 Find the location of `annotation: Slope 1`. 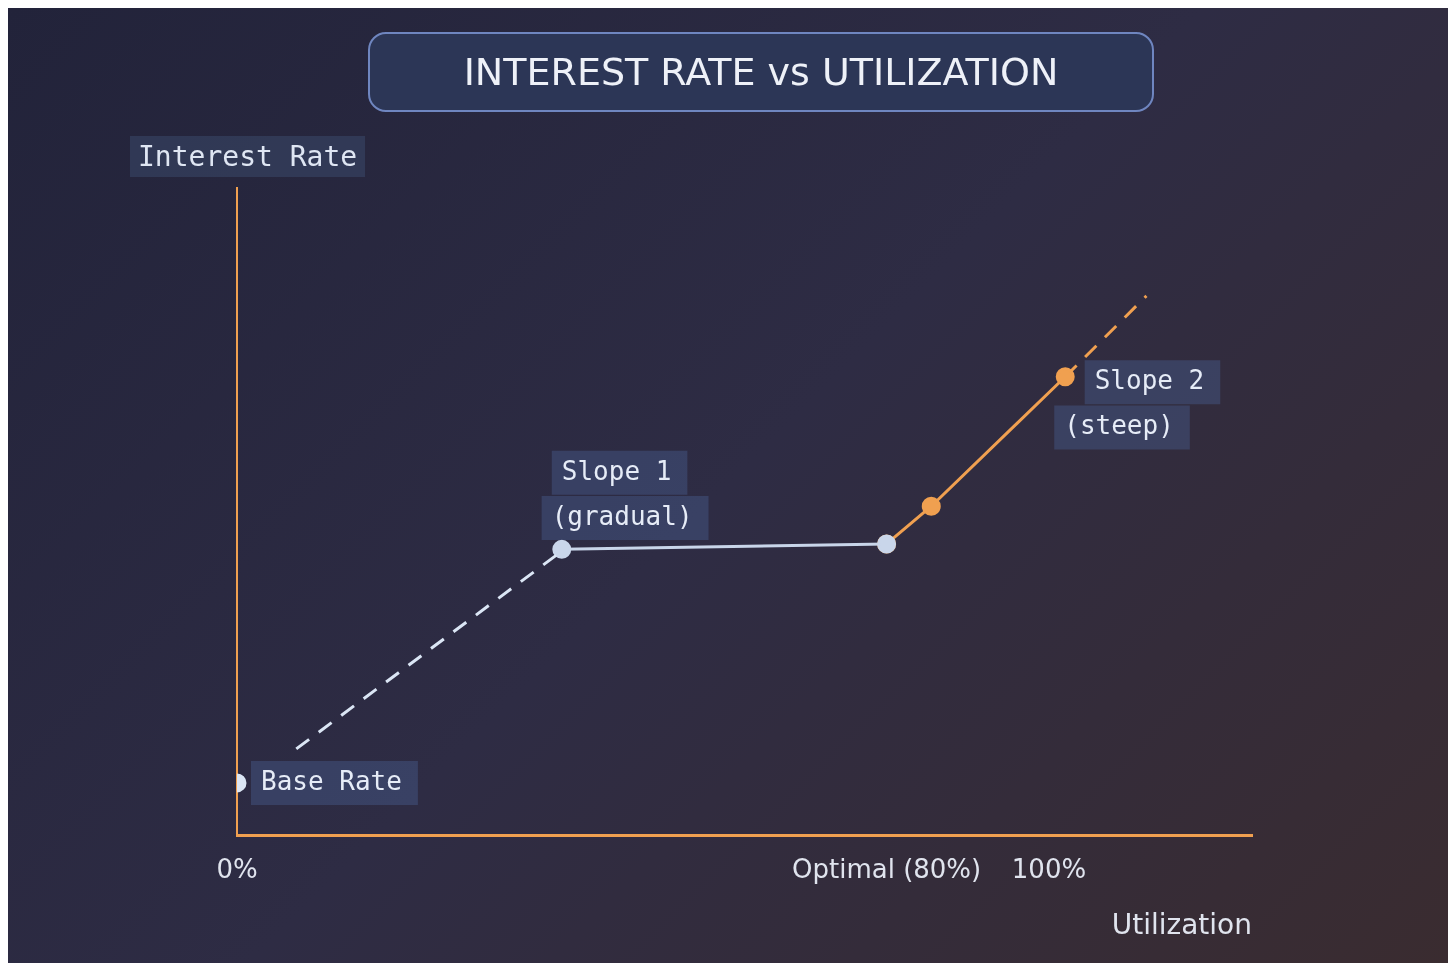

annotation: Slope 1 is located at coordinates (616, 470).